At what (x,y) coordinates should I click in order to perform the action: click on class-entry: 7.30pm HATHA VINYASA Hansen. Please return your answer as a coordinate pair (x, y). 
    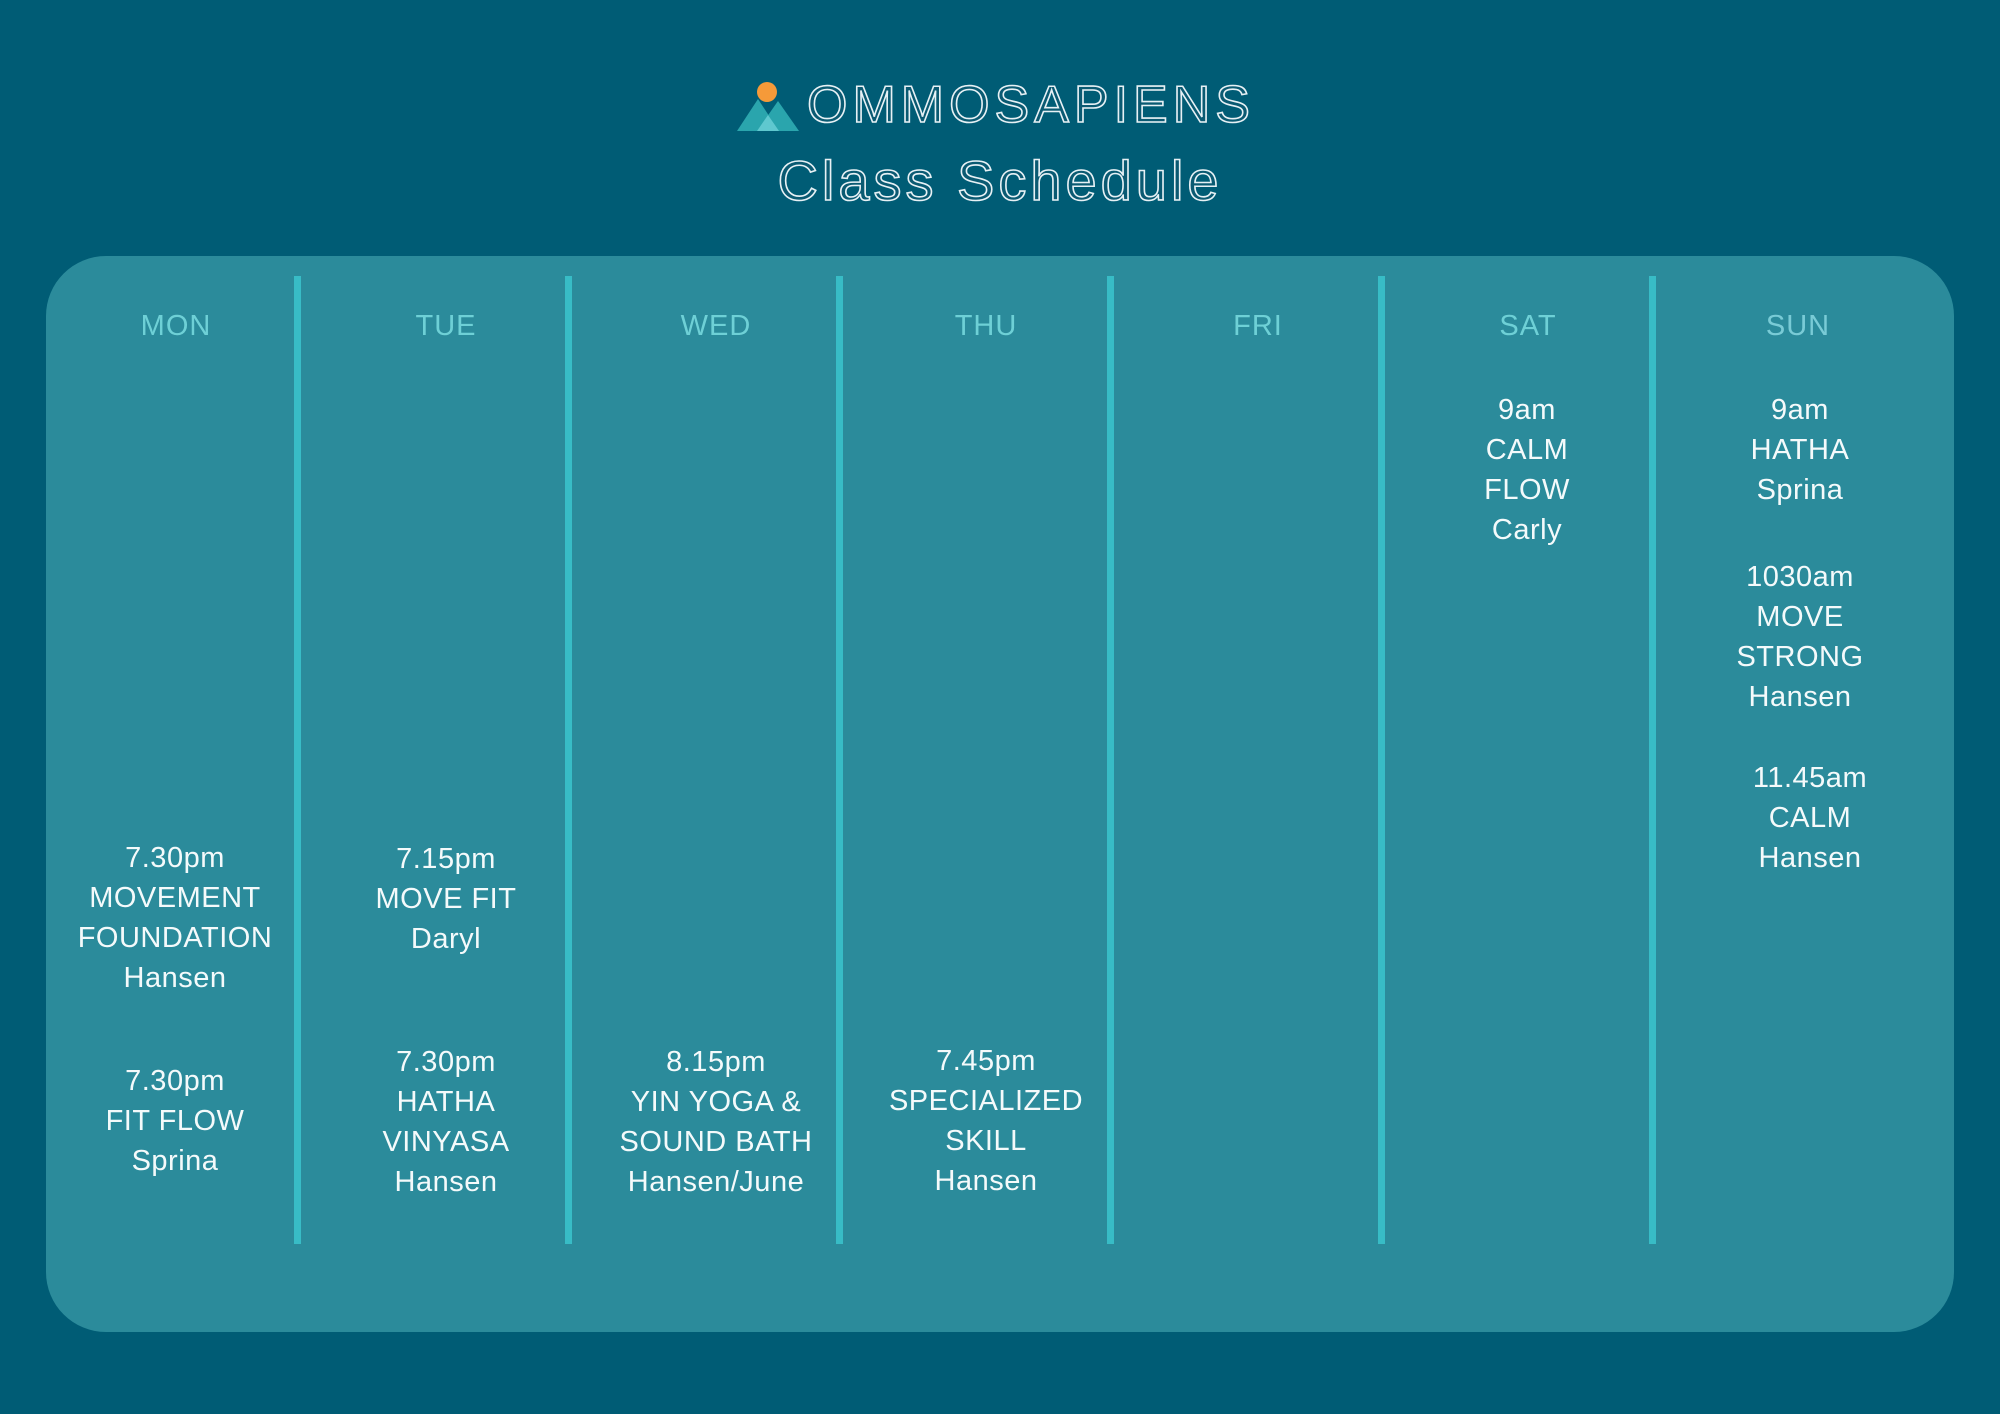
    Looking at the image, I should click on (446, 1122).